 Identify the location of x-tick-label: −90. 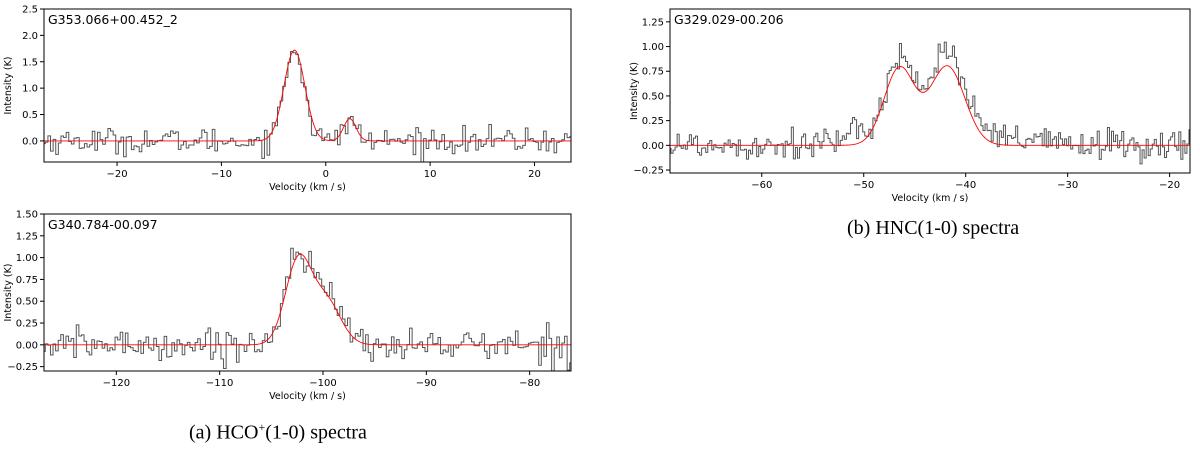
(426, 383).